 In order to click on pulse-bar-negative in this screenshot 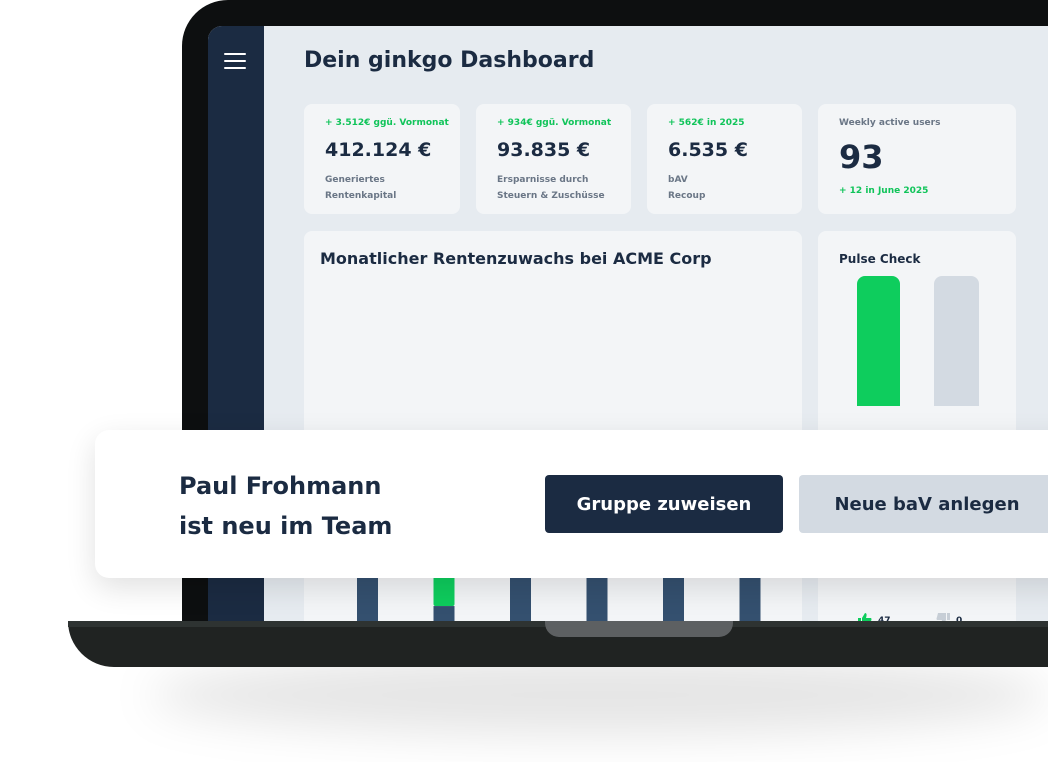, I will do `click(956, 341)`.